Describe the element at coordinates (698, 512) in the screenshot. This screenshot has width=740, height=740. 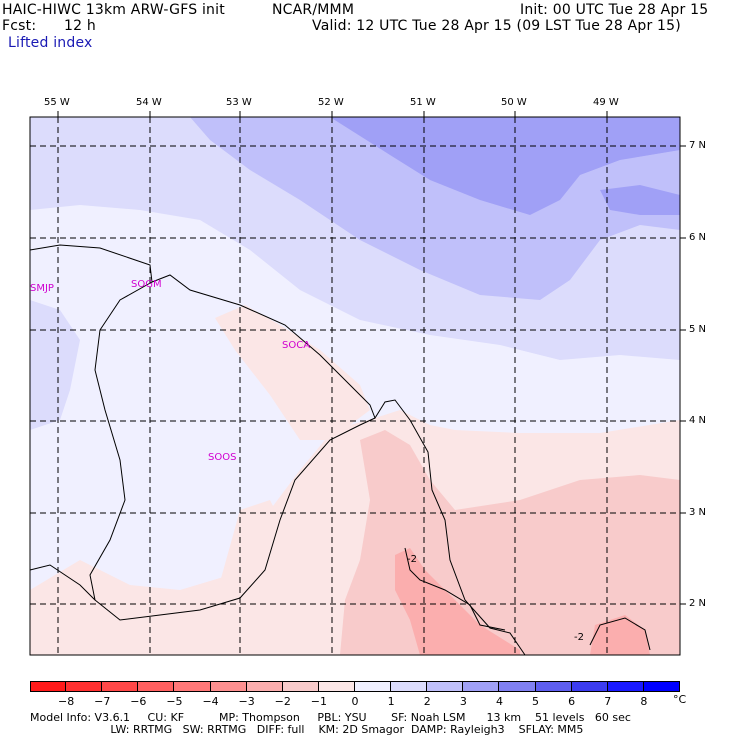
I see `lat-label-3n: 3 N` at that location.